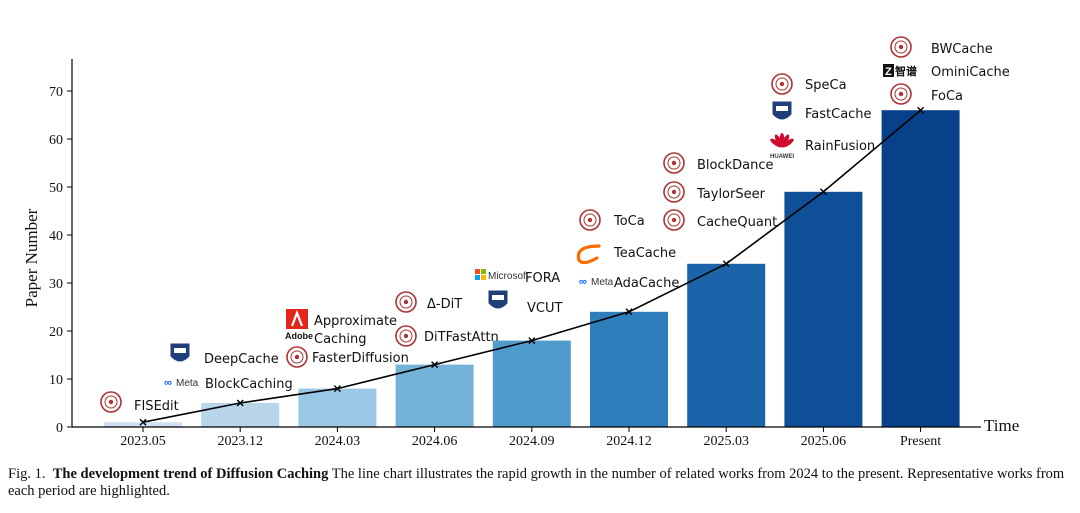 This screenshot has height=513, width=1080. I want to click on zhipu-logo-icon: Z 智谱, so click(900, 71).